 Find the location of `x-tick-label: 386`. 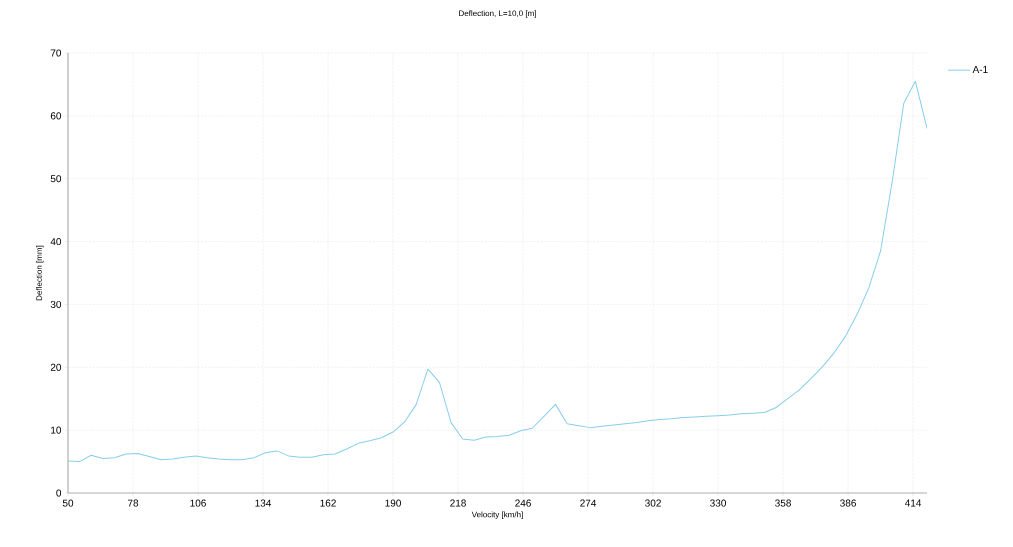

x-tick-label: 386 is located at coordinates (848, 503).